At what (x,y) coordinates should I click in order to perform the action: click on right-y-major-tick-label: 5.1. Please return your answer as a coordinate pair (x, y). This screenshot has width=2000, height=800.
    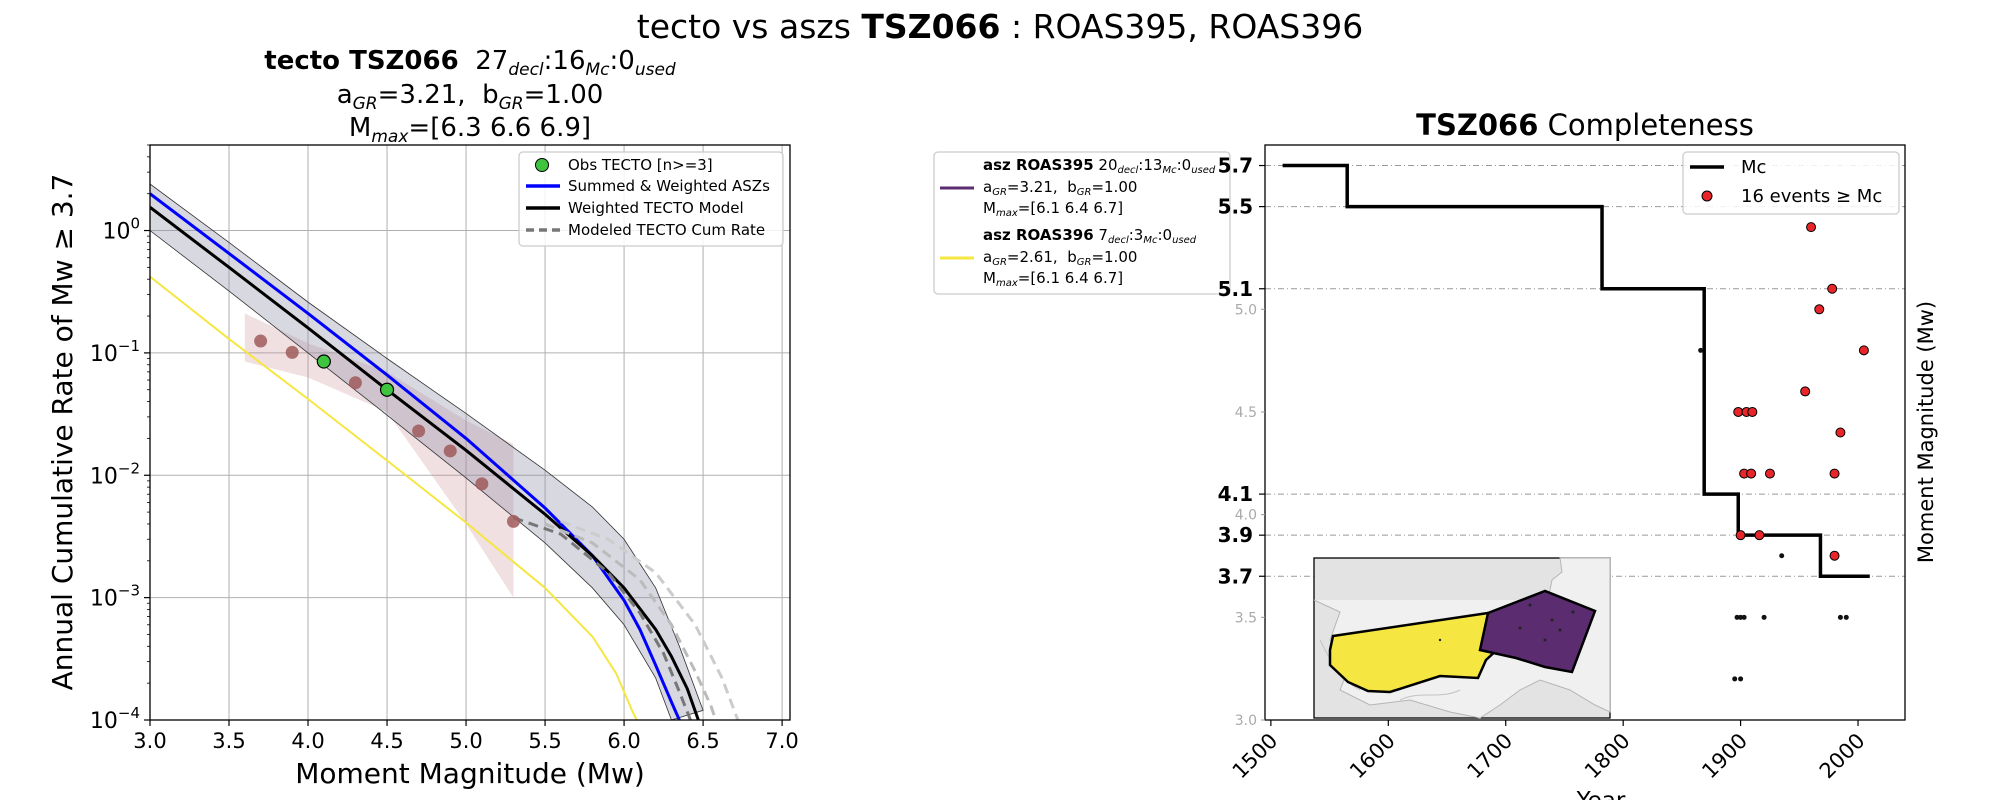
    Looking at the image, I should click on (1235, 289).